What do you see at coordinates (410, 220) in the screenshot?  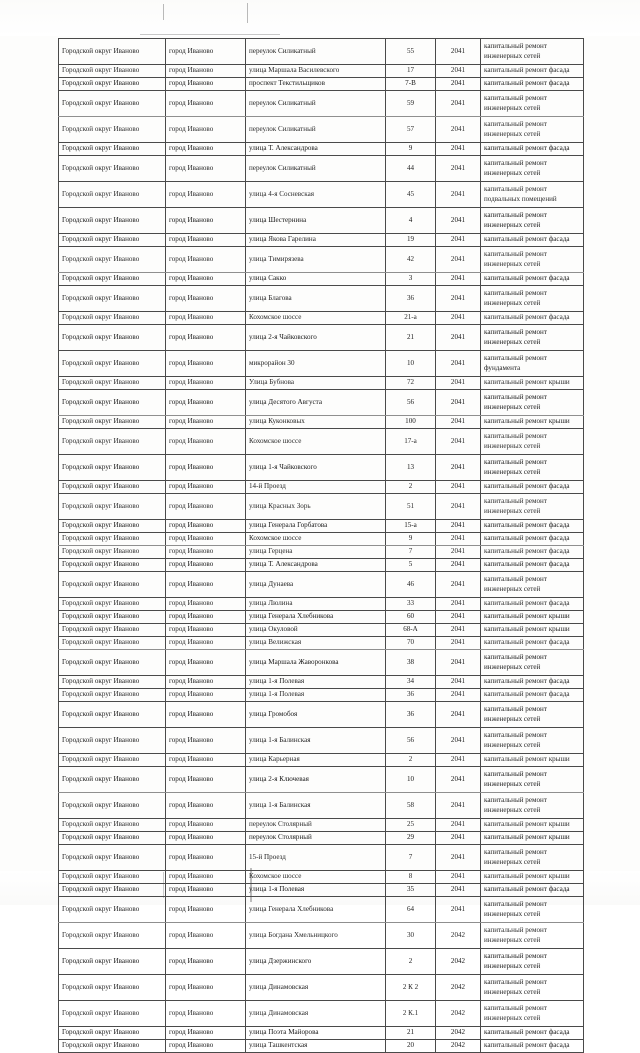 I see `cell-house: 4` at bounding box center [410, 220].